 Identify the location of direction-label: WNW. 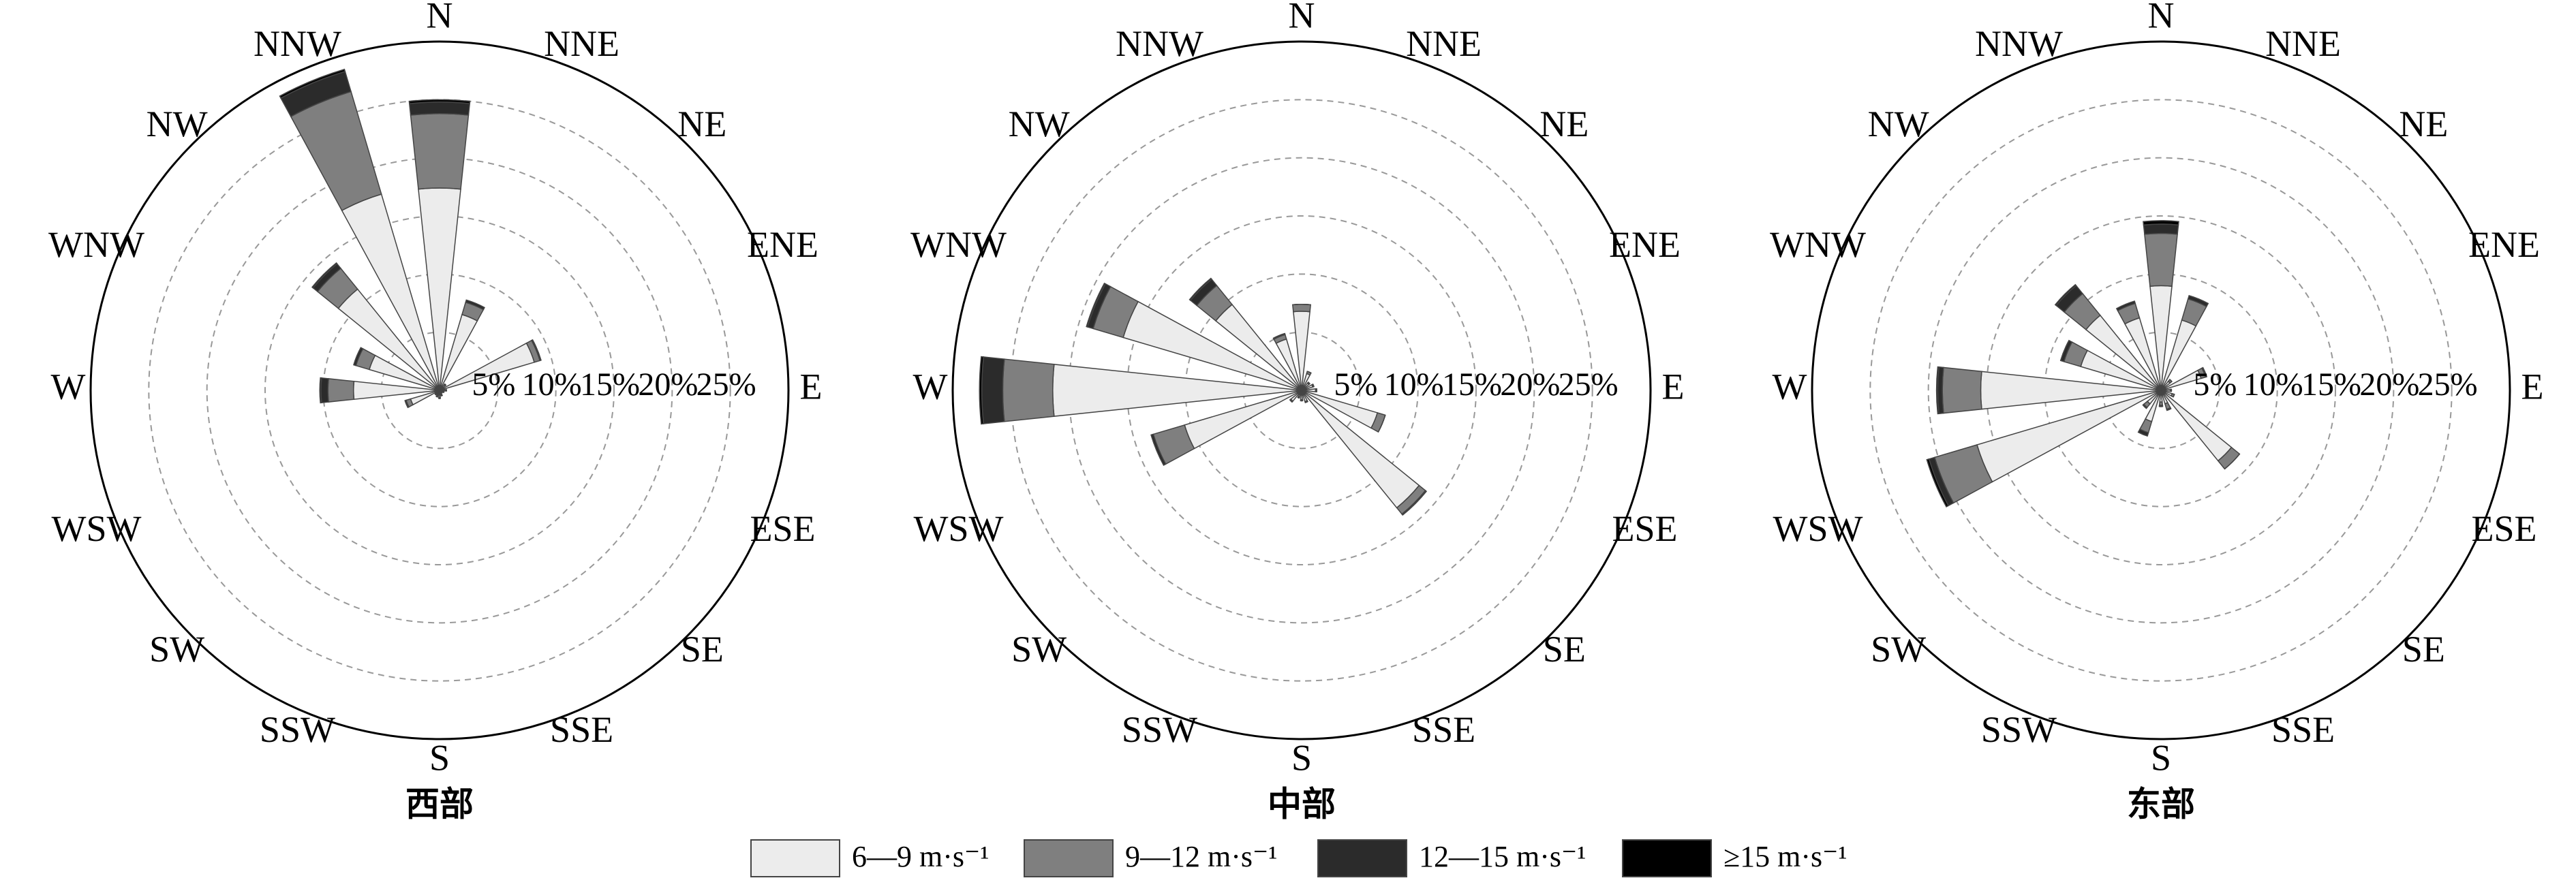
(1818, 244).